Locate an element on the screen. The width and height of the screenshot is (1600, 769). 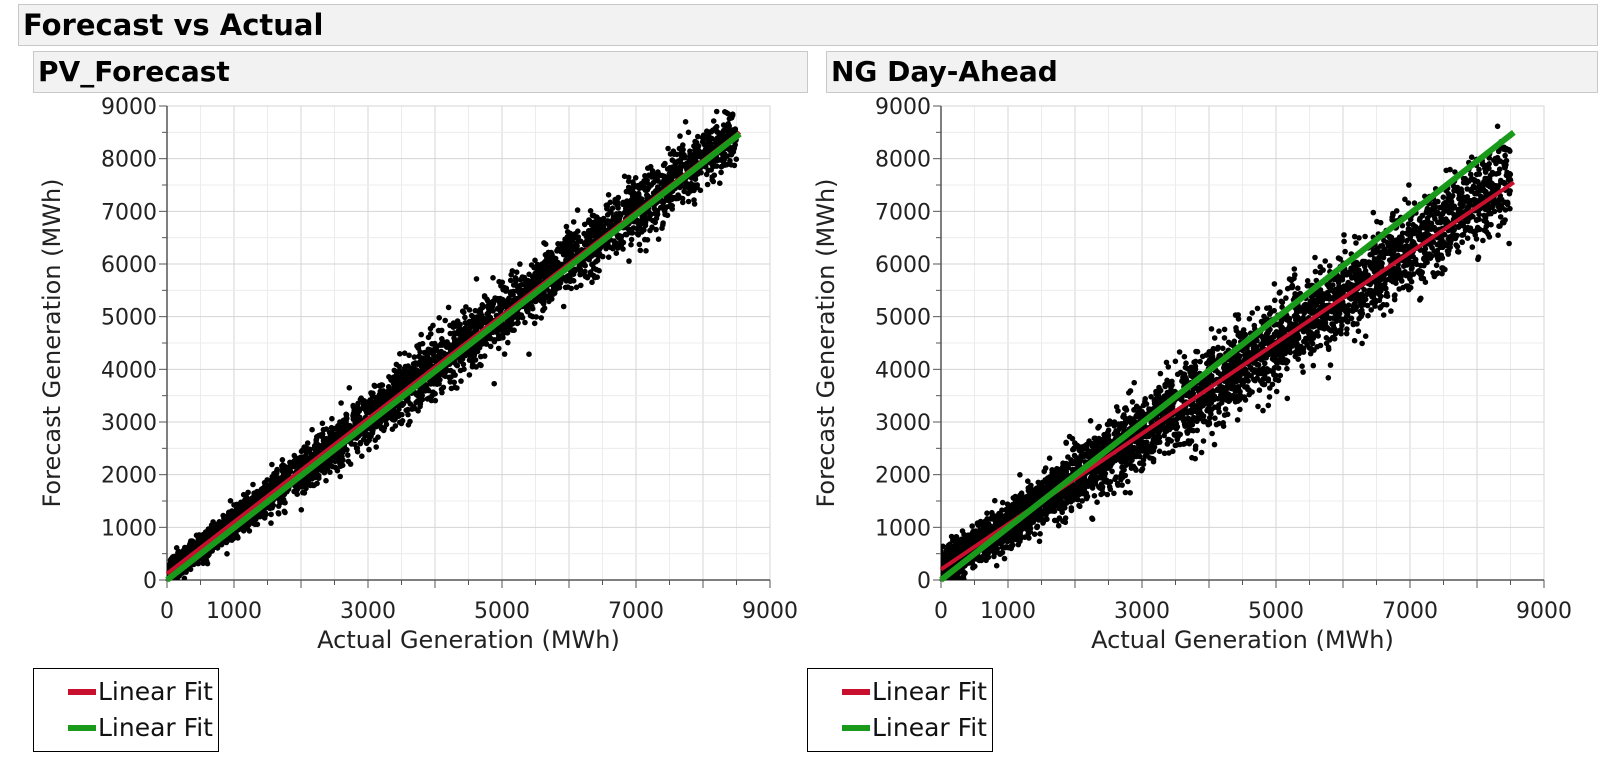
ng-day-ahead-chart-title: NG Day-Ahead is located at coordinates (1212, 72).